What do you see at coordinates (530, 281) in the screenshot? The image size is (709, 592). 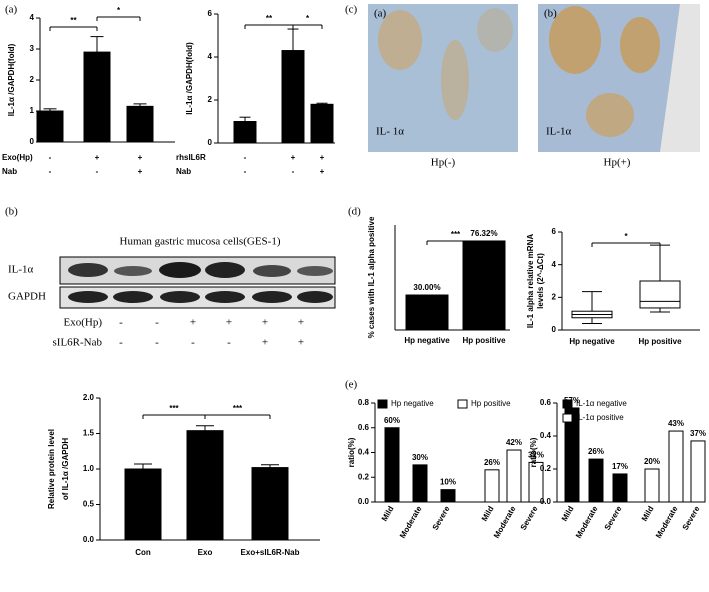 I see `y-axis-label: IL-1 alpha relative mRNA` at bounding box center [530, 281].